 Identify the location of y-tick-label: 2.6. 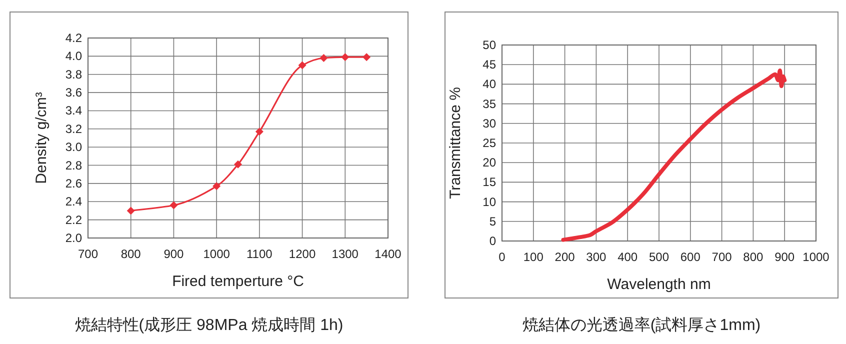
(73, 183).